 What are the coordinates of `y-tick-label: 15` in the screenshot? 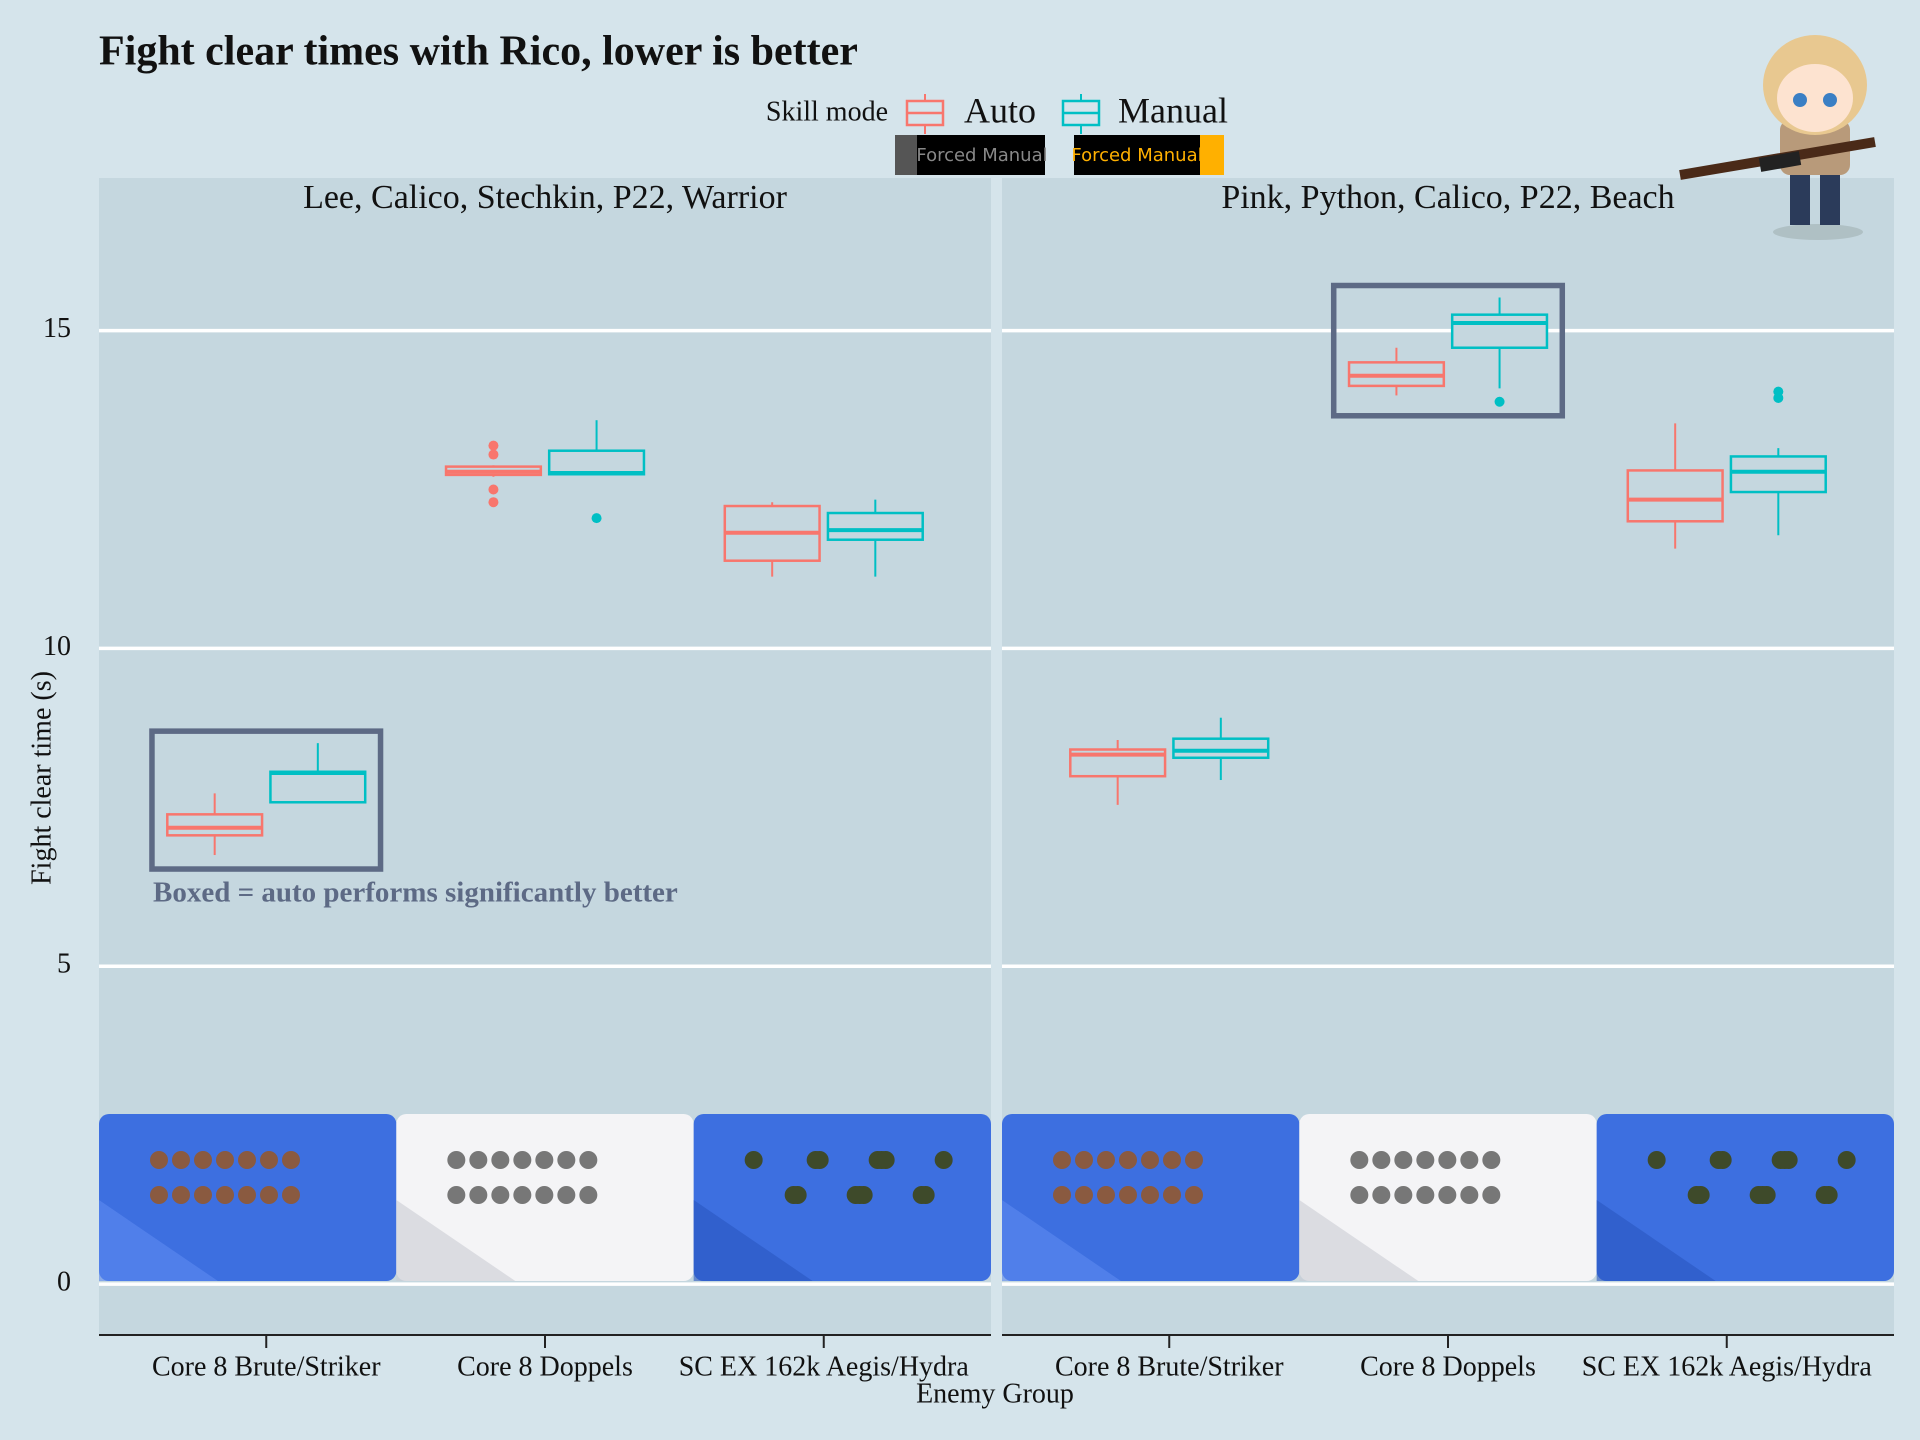 It's located at (57, 328).